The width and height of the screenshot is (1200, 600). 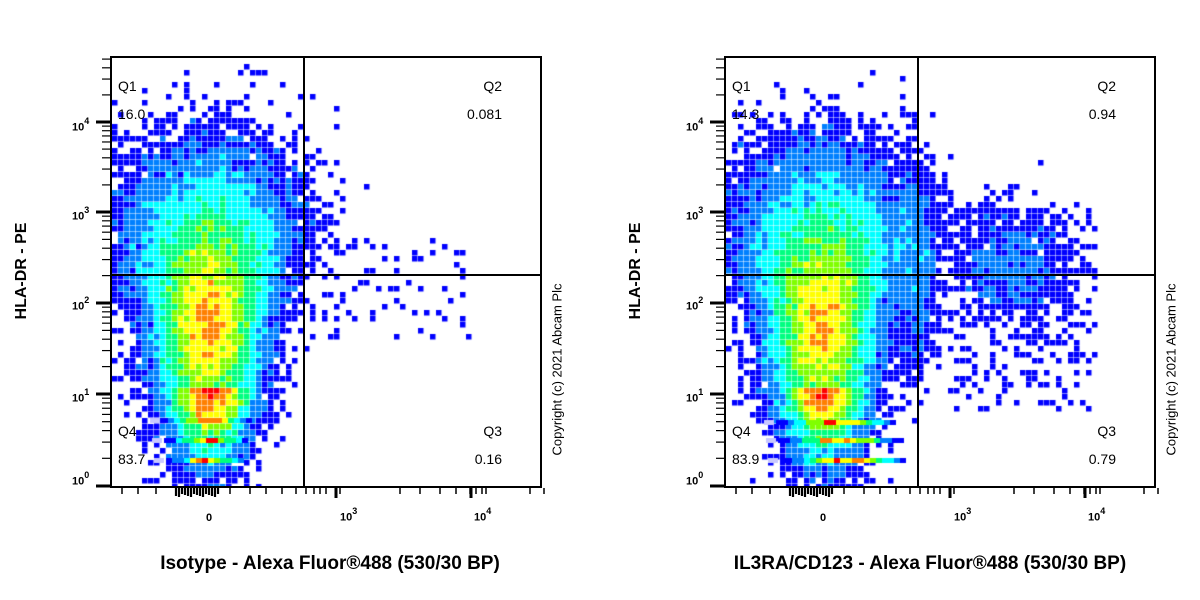 I want to click on q4-percent: 83.9, so click(x=746, y=459).